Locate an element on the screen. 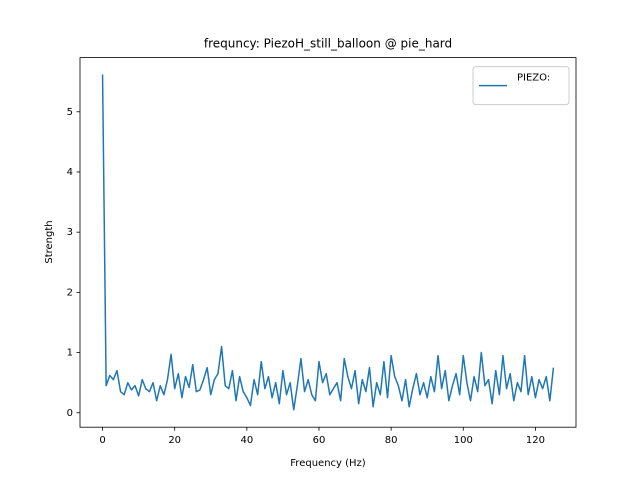 The height and width of the screenshot is (484, 640). y-axis-label: Strength is located at coordinates (49, 241).